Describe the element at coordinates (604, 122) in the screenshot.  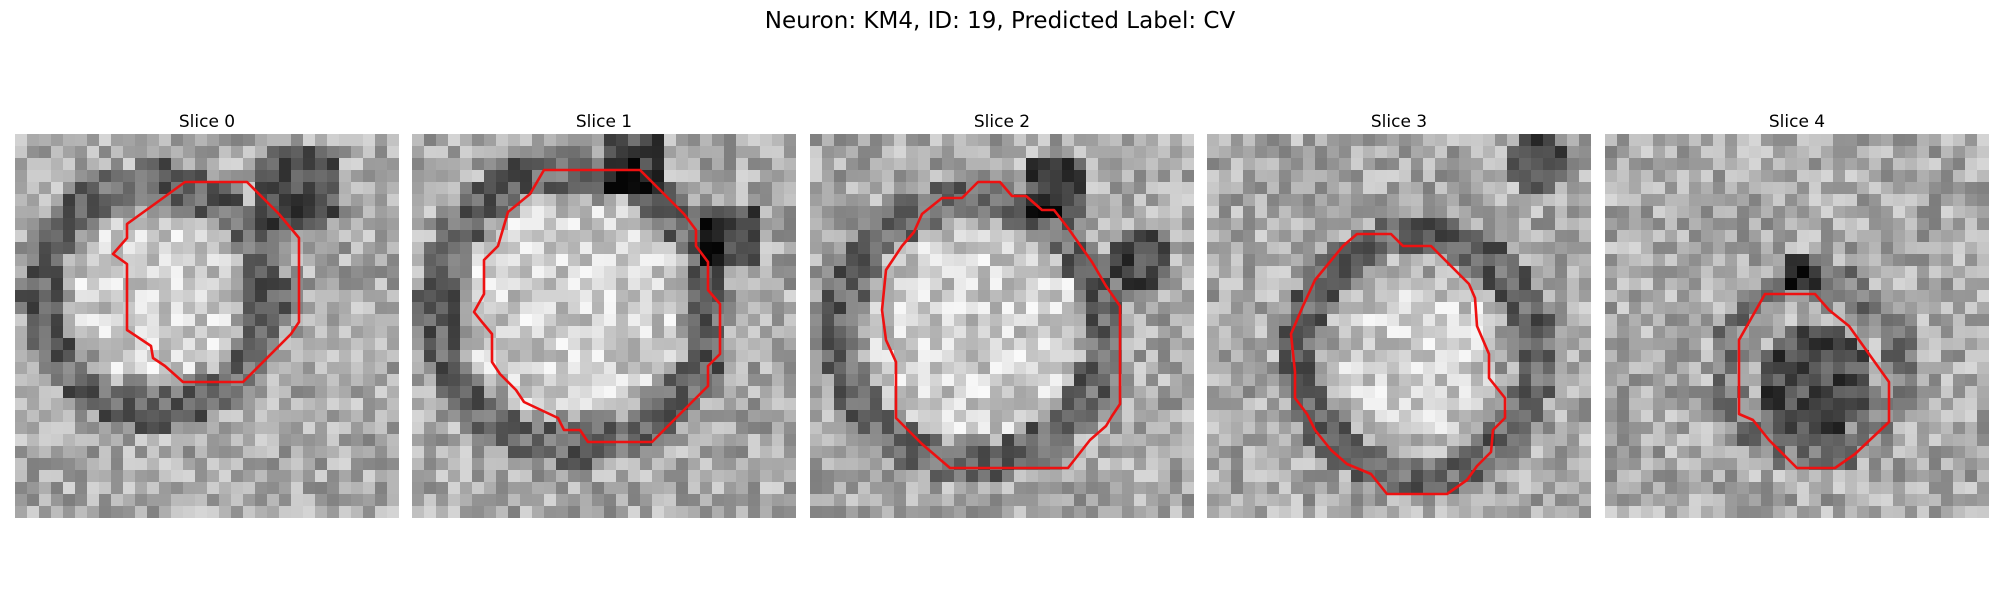
I see `slice-title-1: Slice 1` at that location.